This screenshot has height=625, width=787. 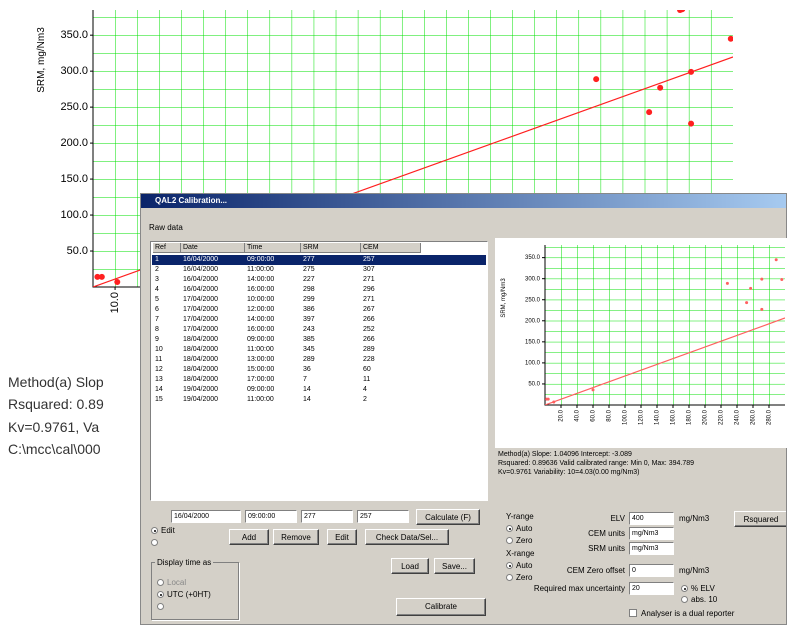 What do you see at coordinates (706, 417) in the screenshot?
I see `x-tick-label: 200.0` at bounding box center [706, 417].